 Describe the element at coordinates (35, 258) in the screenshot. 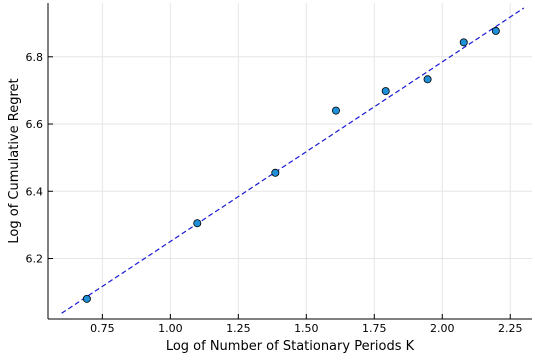

I see `y-tick-label-0: 6.2` at that location.